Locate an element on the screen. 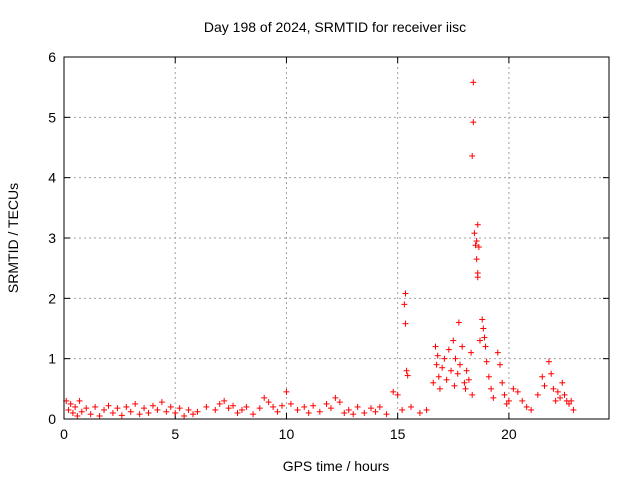 The image size is (640, 480). y-tick-label: 1 is located at coordinates (52, 359).